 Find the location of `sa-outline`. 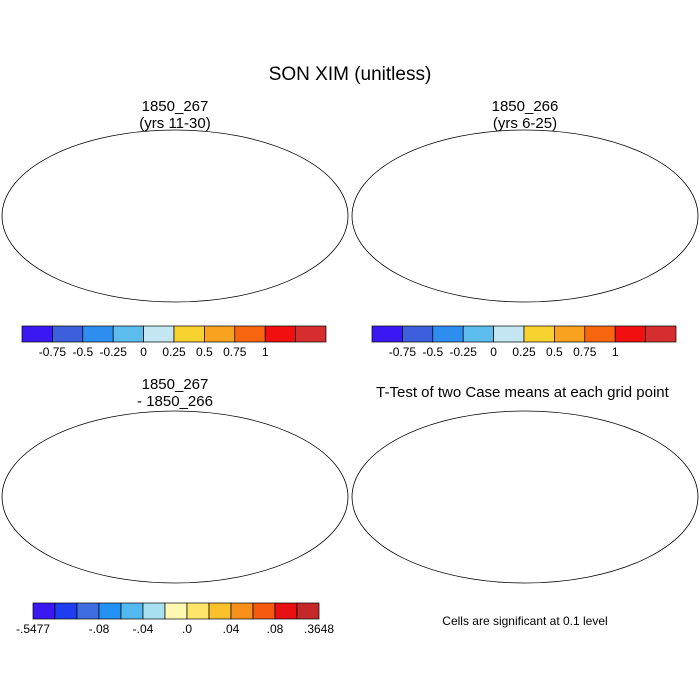

sa-outline is located at coordinates (466, 540).